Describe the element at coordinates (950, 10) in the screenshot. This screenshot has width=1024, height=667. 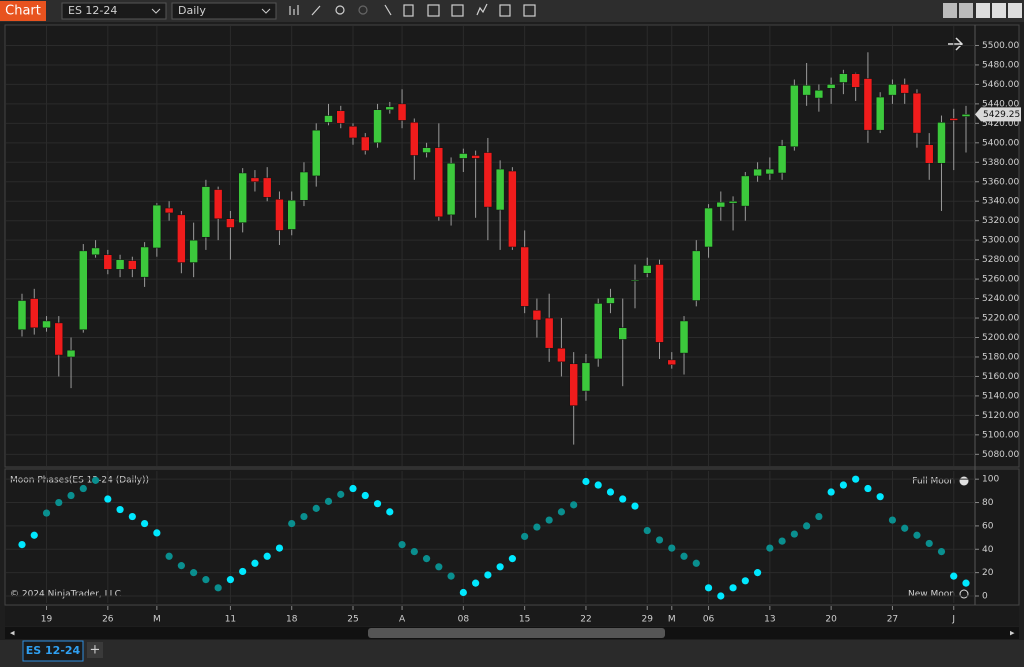
I see `pin-button` at that location.